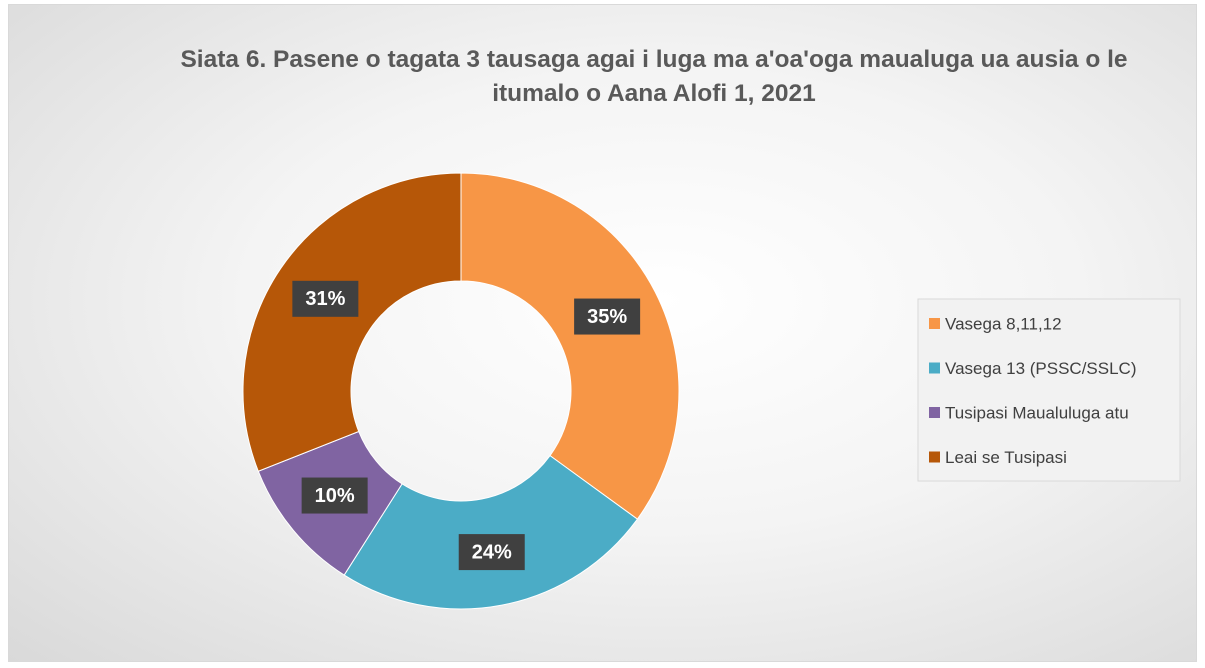 This screenshot has width=1205, height=668. What do you see at coordinates (1003, 323) in the screenshot?
I see `legend-label: Vasega 8,11,12` at bounding box center [1003, 323].